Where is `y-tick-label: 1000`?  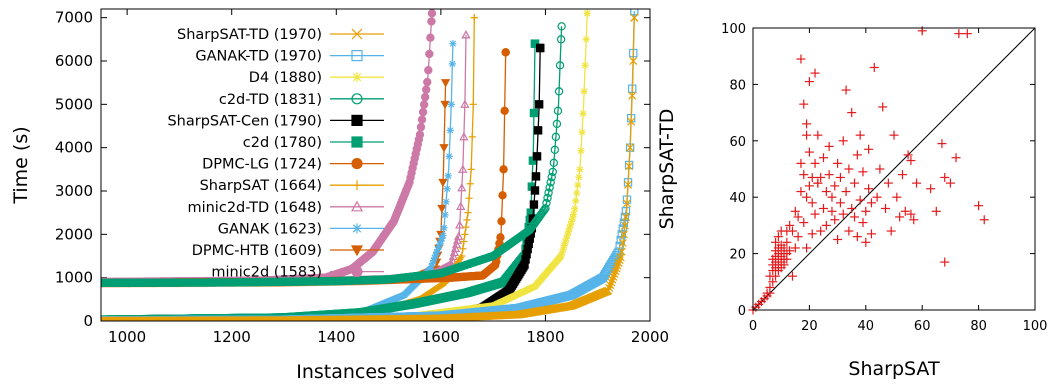 y-tick-label: 1000 is located at coordinates (74, 278).